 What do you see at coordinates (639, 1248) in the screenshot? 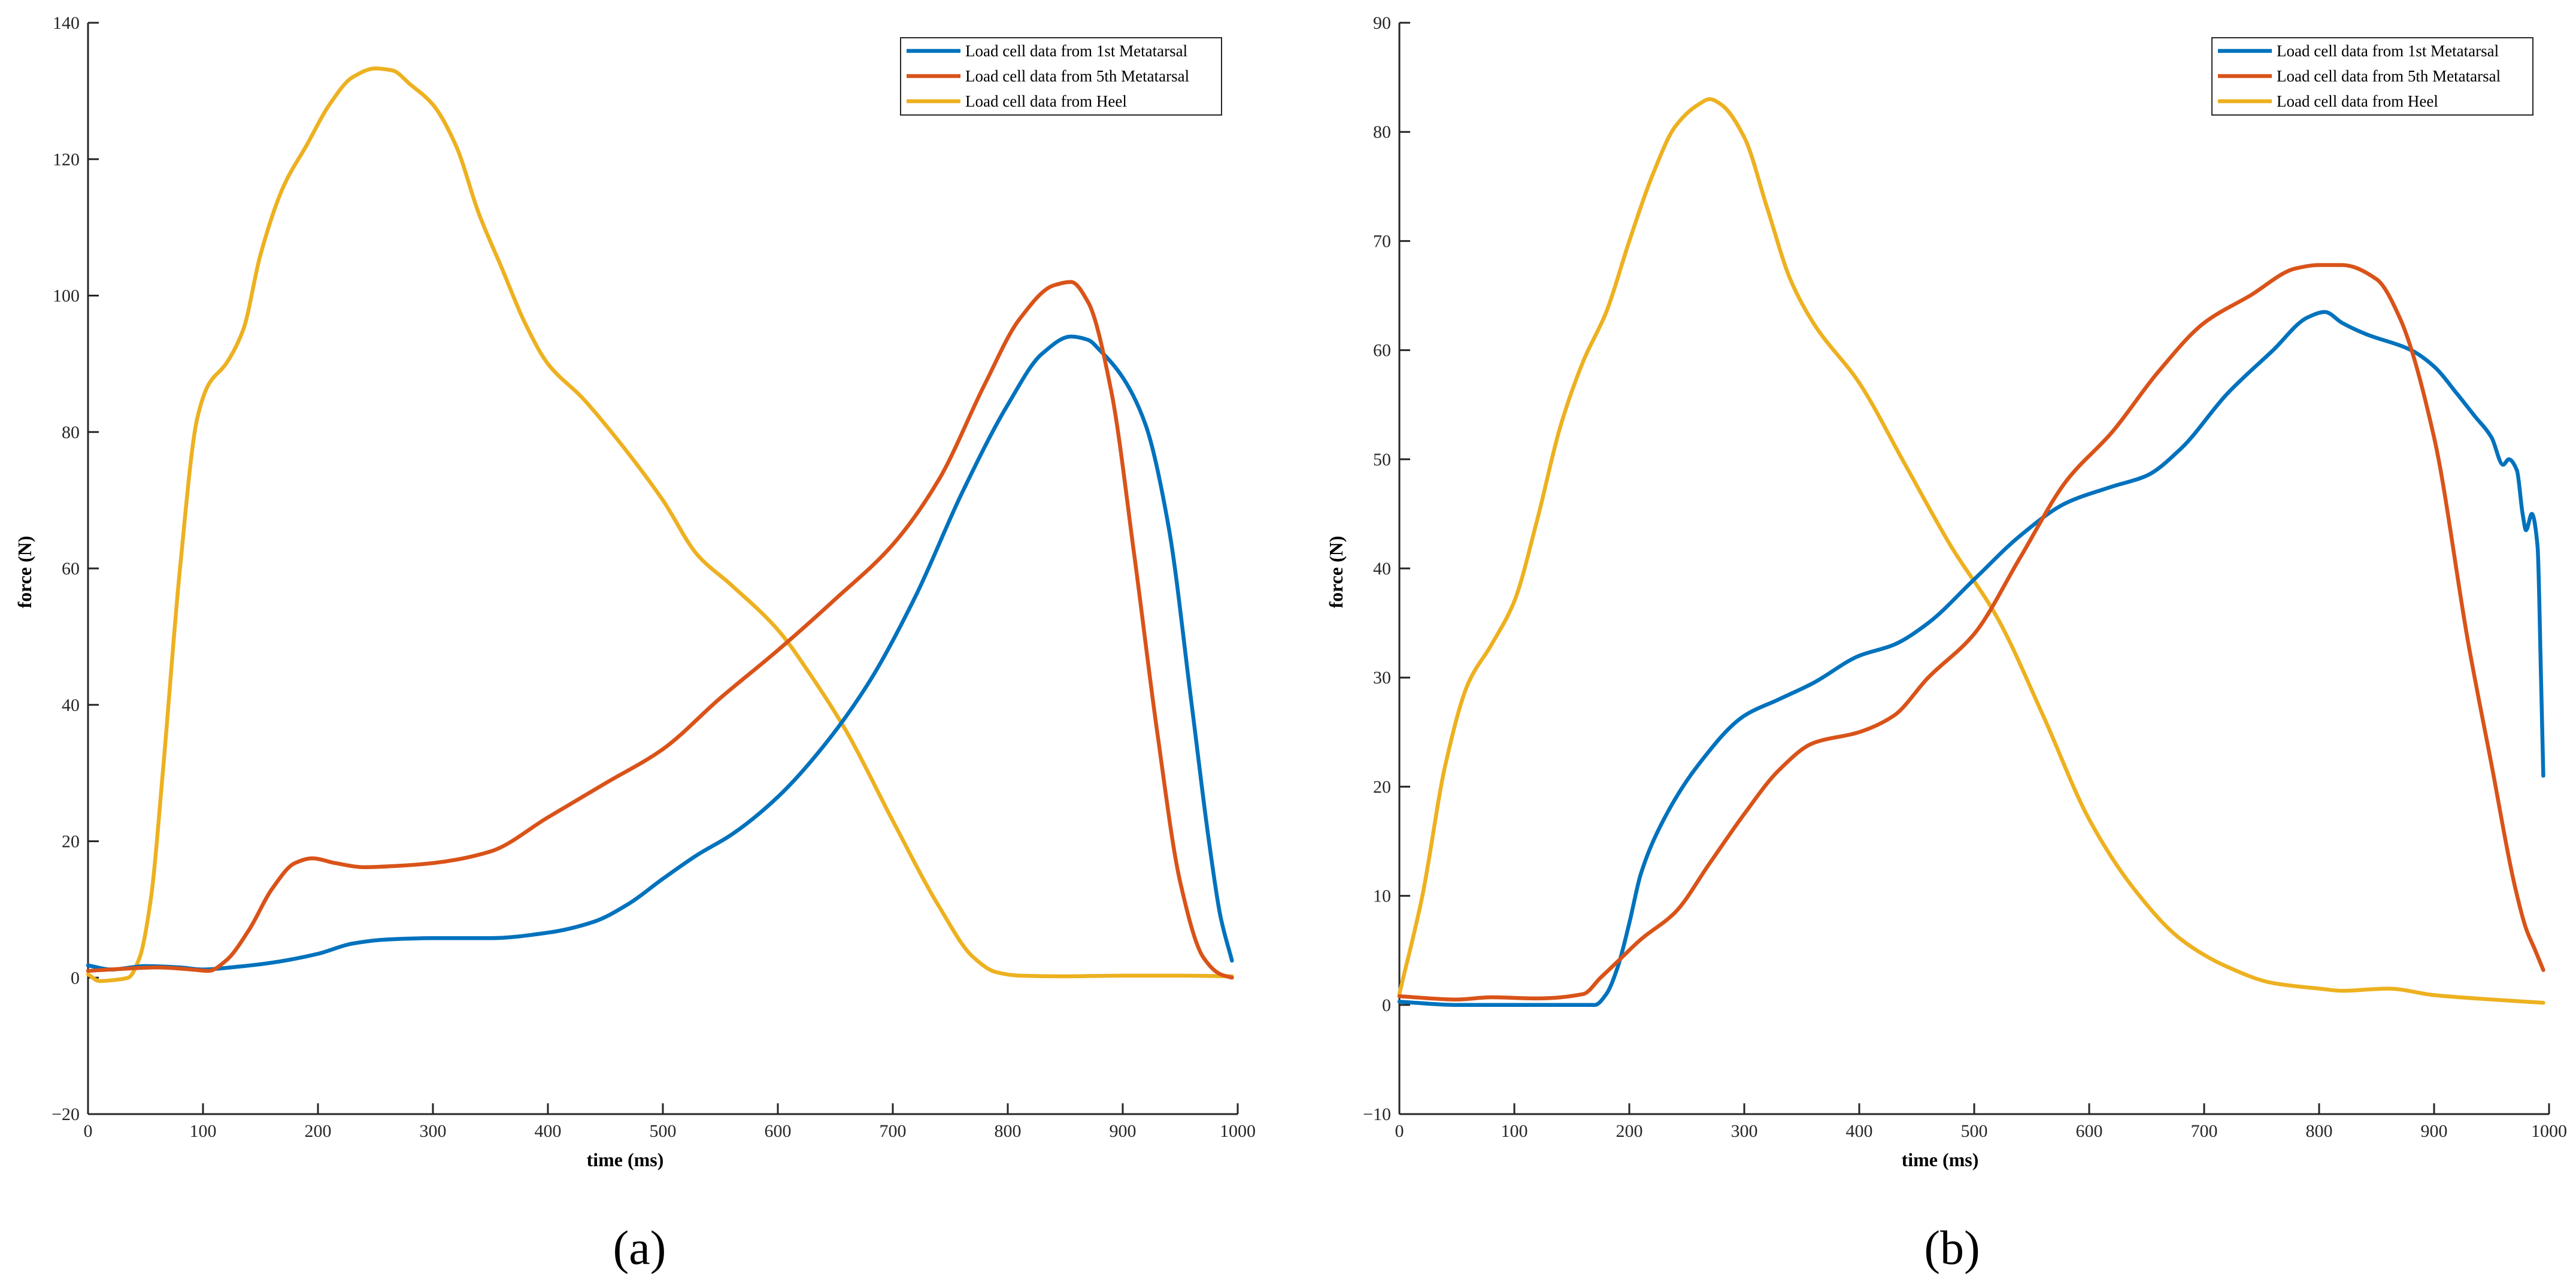
I see `panel-label-a: (a)` at bounding box center [639, 1248].